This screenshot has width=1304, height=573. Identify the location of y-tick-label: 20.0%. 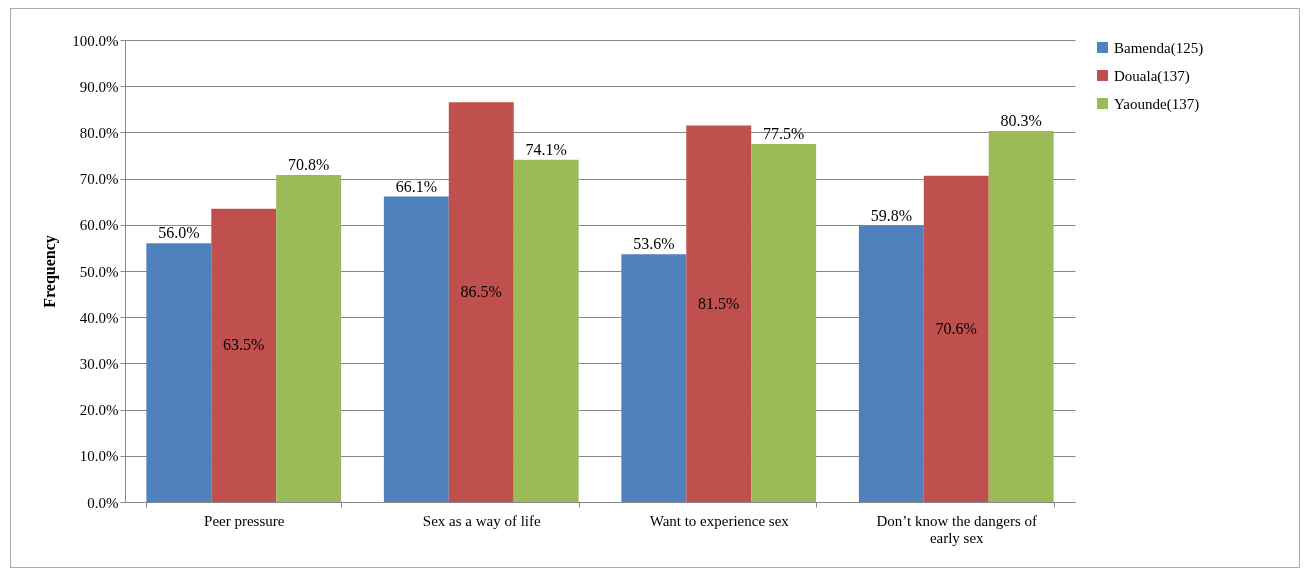
(99, 410).